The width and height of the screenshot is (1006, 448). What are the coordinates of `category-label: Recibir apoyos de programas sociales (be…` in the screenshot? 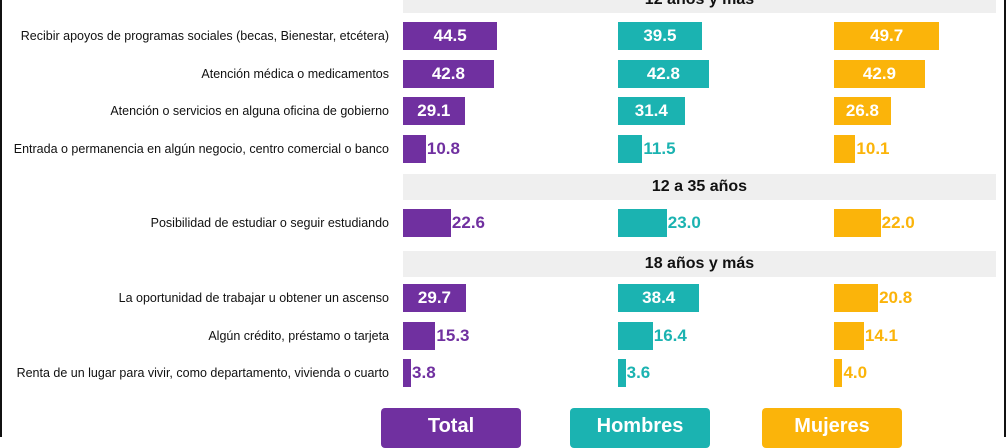 It's located at (204, 36).